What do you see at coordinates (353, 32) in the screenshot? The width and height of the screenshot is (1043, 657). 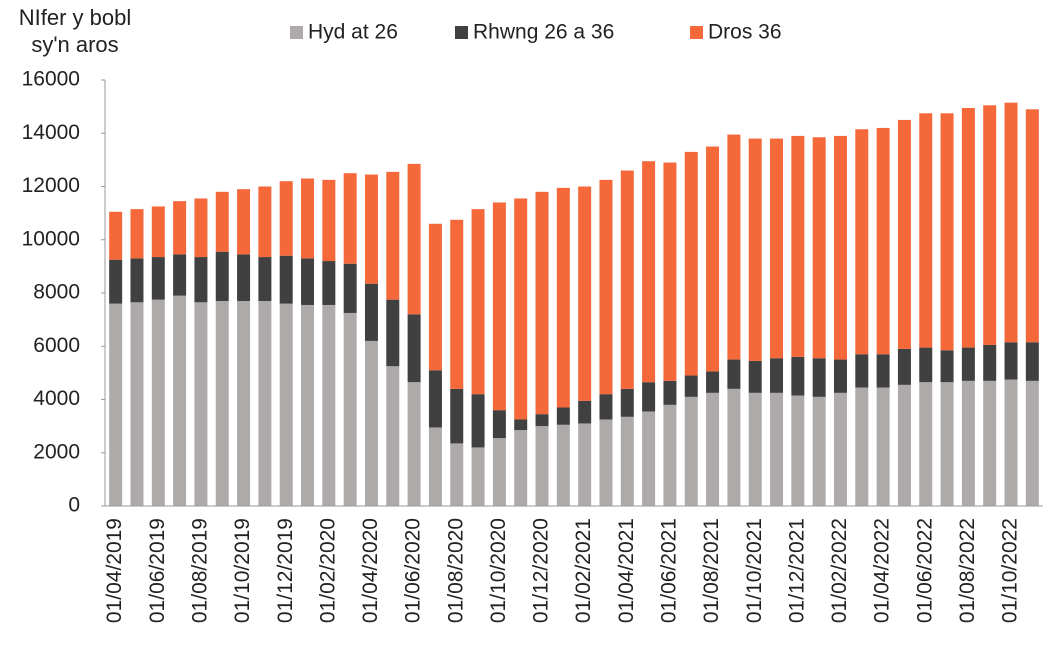 I see `legend-label: Hyd at 26` at bounding box center [353, 32].